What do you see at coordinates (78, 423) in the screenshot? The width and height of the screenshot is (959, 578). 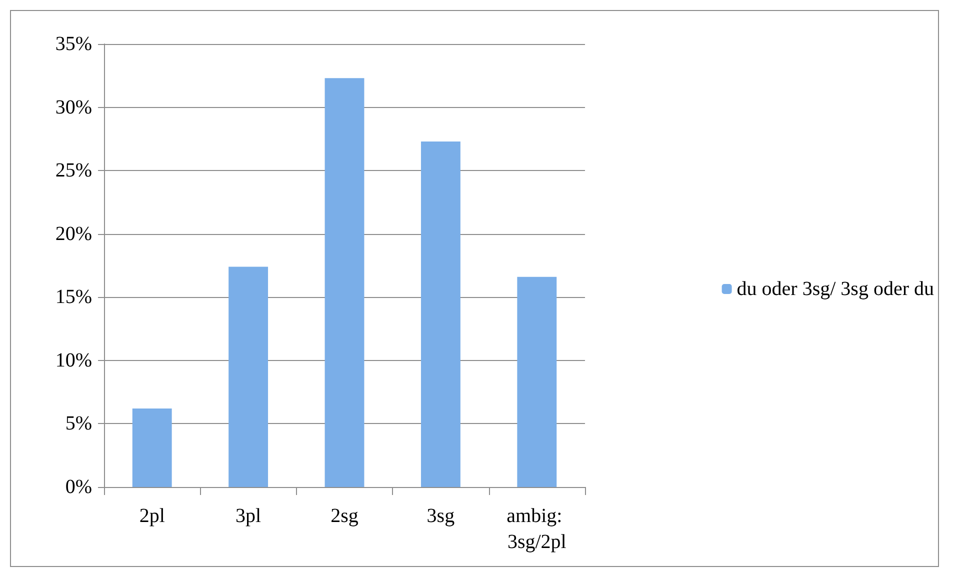 I see `y-tick-label: 5%` at bounding box center [78, 423].